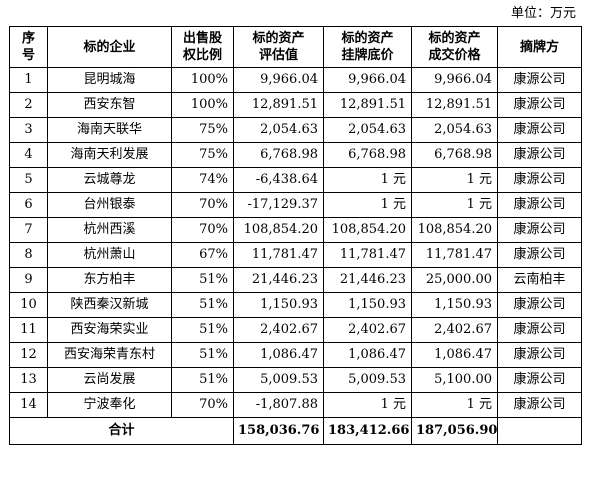  I want to click on total-deal: 187,056.90, so click(454, 431).